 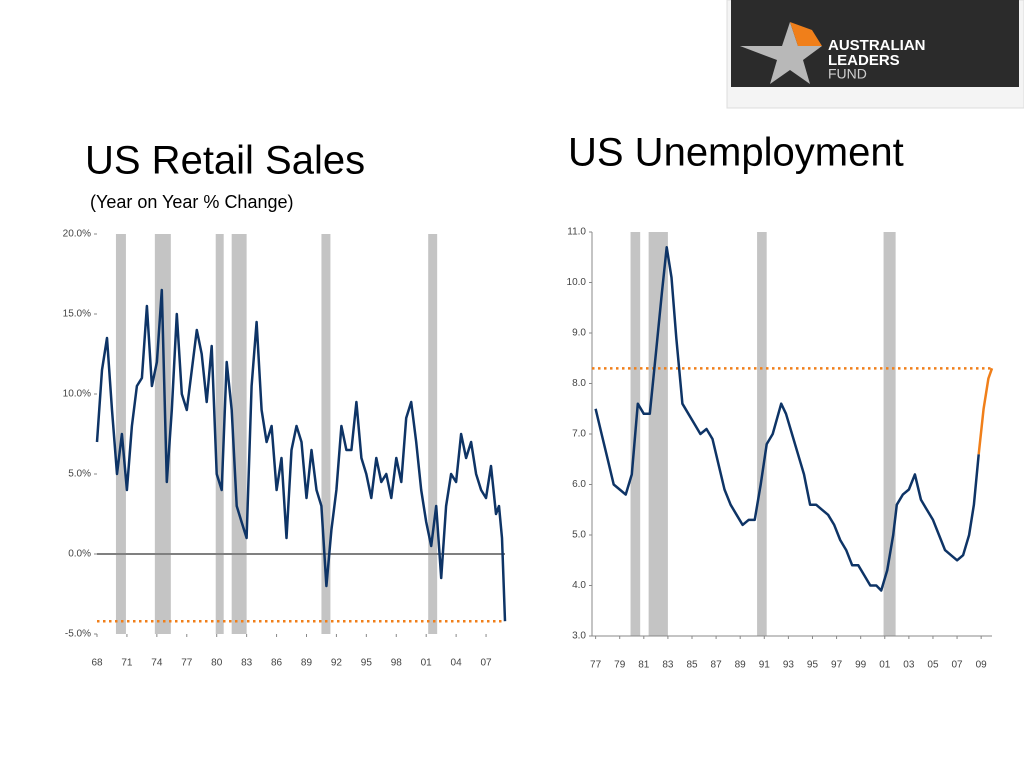 What do you see at coordinates (985, 411) in the screenshot?
I see `series-line` at bounding box center [985, 411].